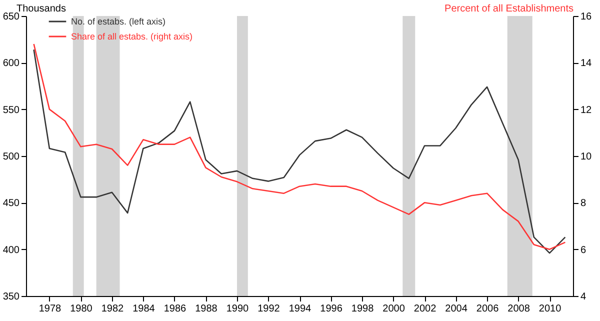 The height and width of the screenshot is (321, 600). What do you see at coordinates (238, 309) in the screenshot?
I see `x-tick-label: 1990` at bounding box center [238, 309].